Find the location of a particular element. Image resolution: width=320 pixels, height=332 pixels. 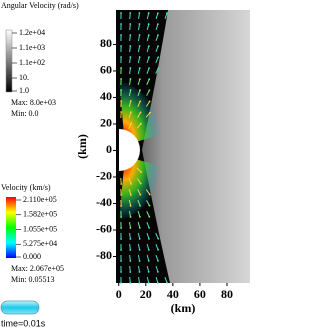

jet-lower is located at coordinates (139, 188).